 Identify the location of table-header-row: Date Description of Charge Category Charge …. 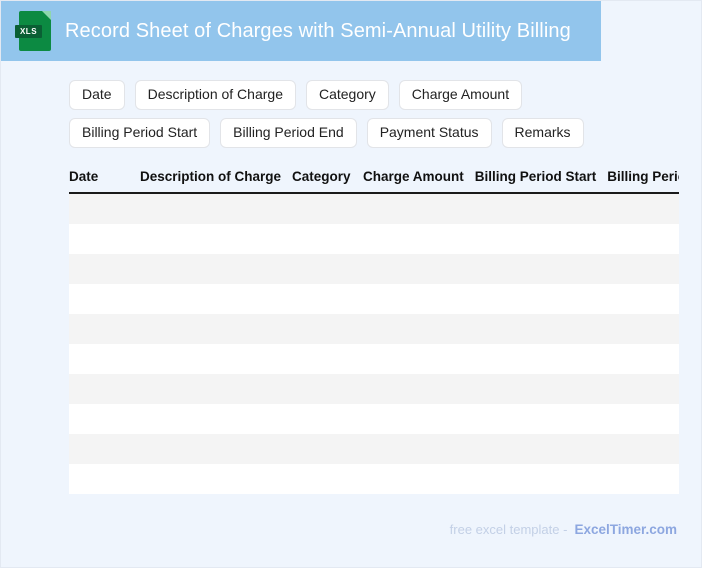
(374, 179).